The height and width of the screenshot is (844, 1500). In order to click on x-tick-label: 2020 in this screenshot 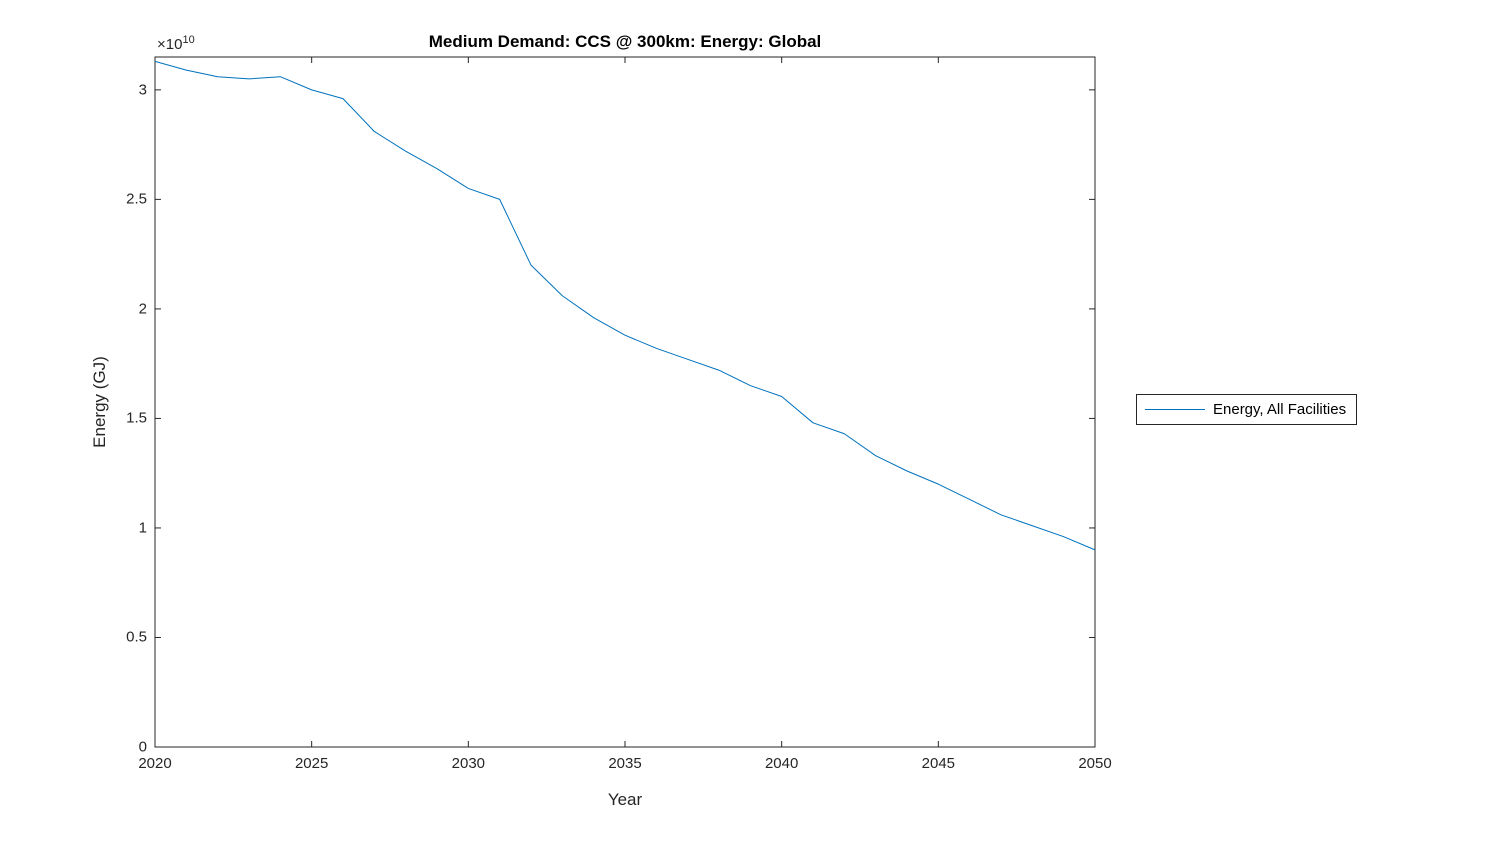, I will do `click(155, 763)`.